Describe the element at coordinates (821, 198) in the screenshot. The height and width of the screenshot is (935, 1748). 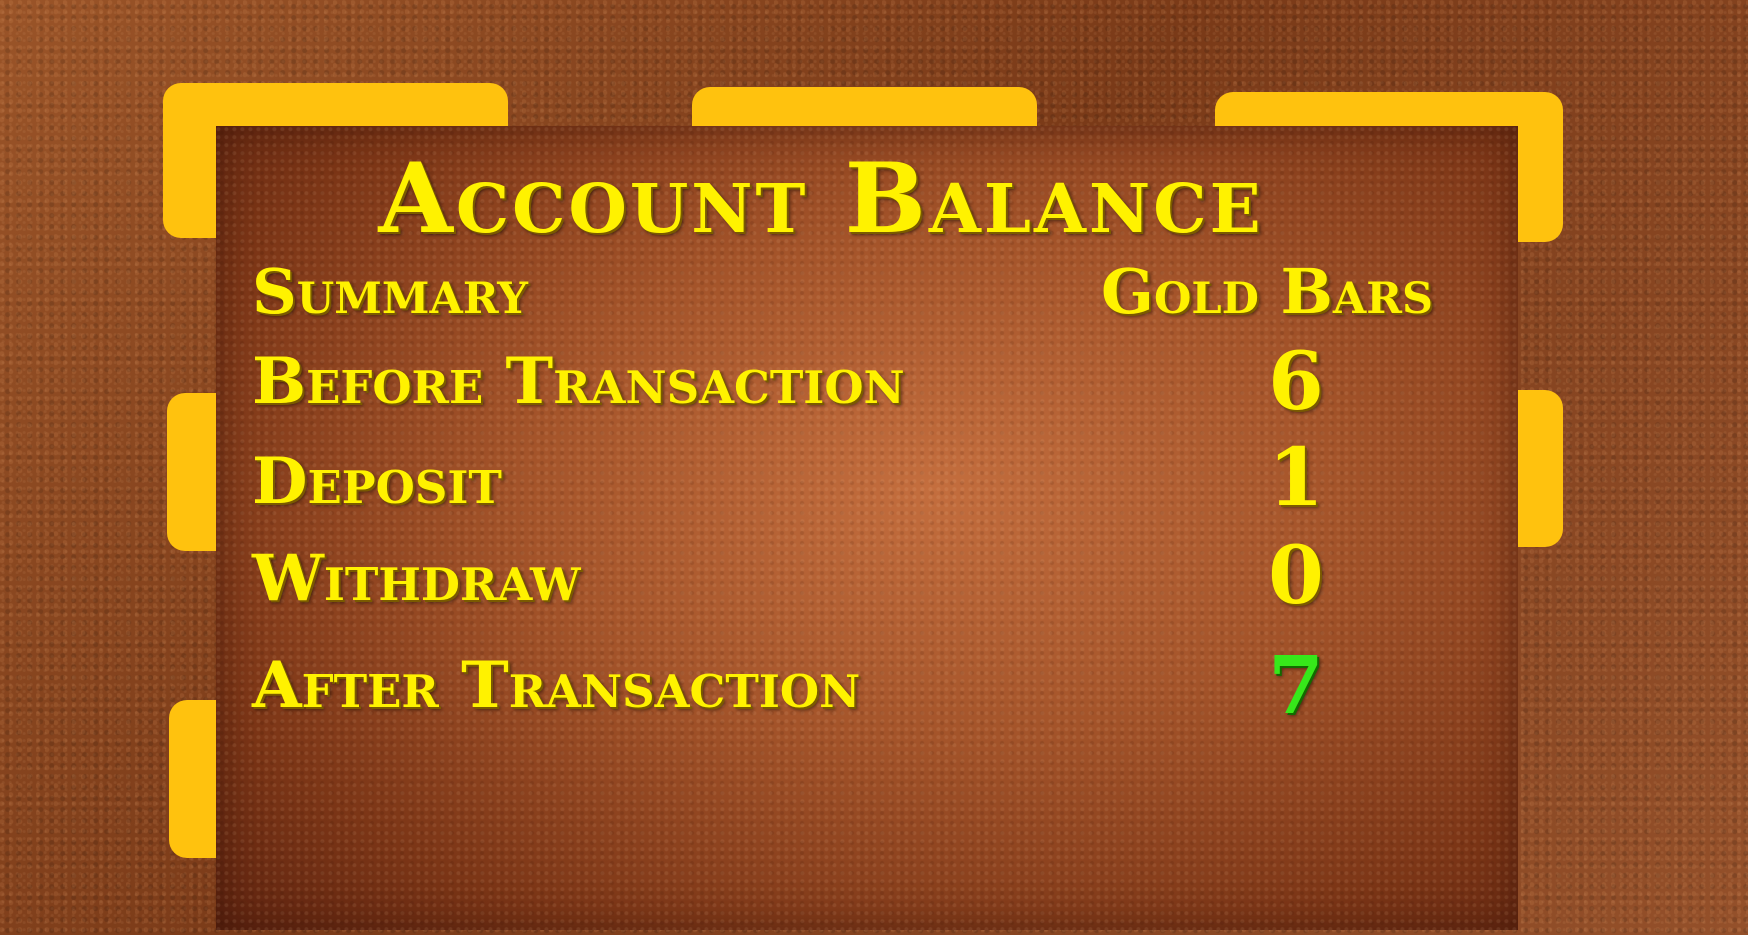
I see `panel-title: Account Balance` at that location.